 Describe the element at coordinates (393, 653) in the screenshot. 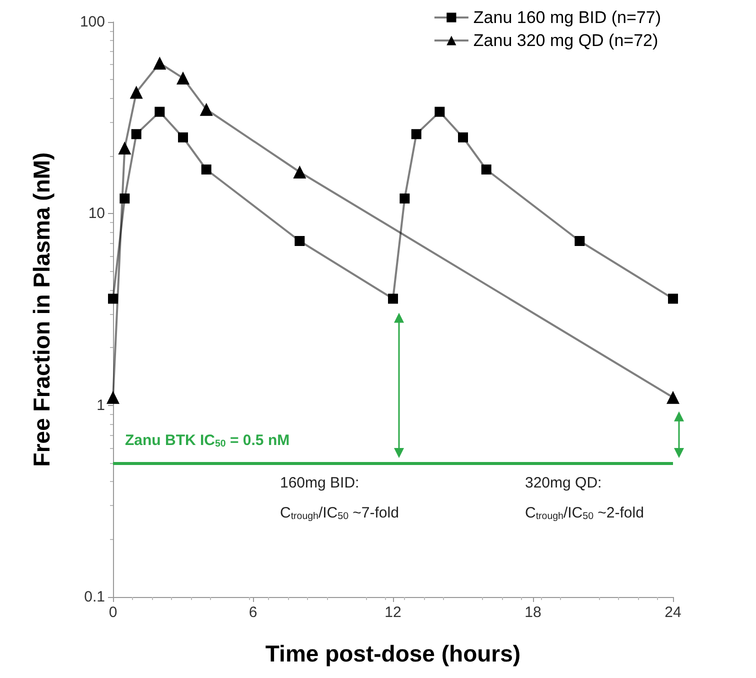

I see `x-axis-title: Time post-dose (hours)` at that location.